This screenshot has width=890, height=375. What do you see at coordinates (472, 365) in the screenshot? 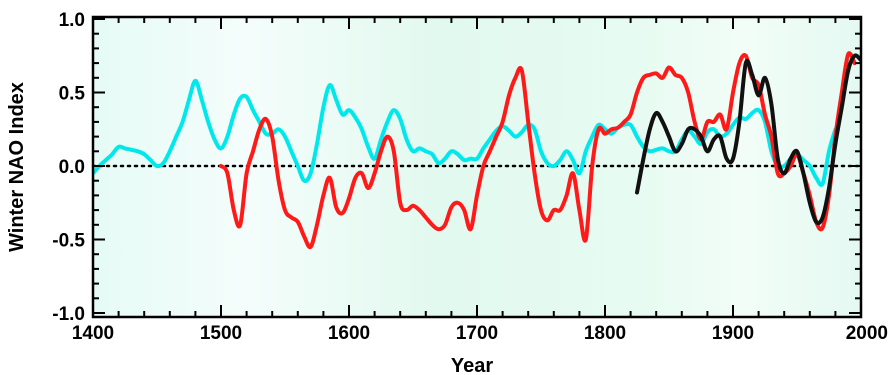
I see `x-axis-title: Year` at bounding box center [472, 365].